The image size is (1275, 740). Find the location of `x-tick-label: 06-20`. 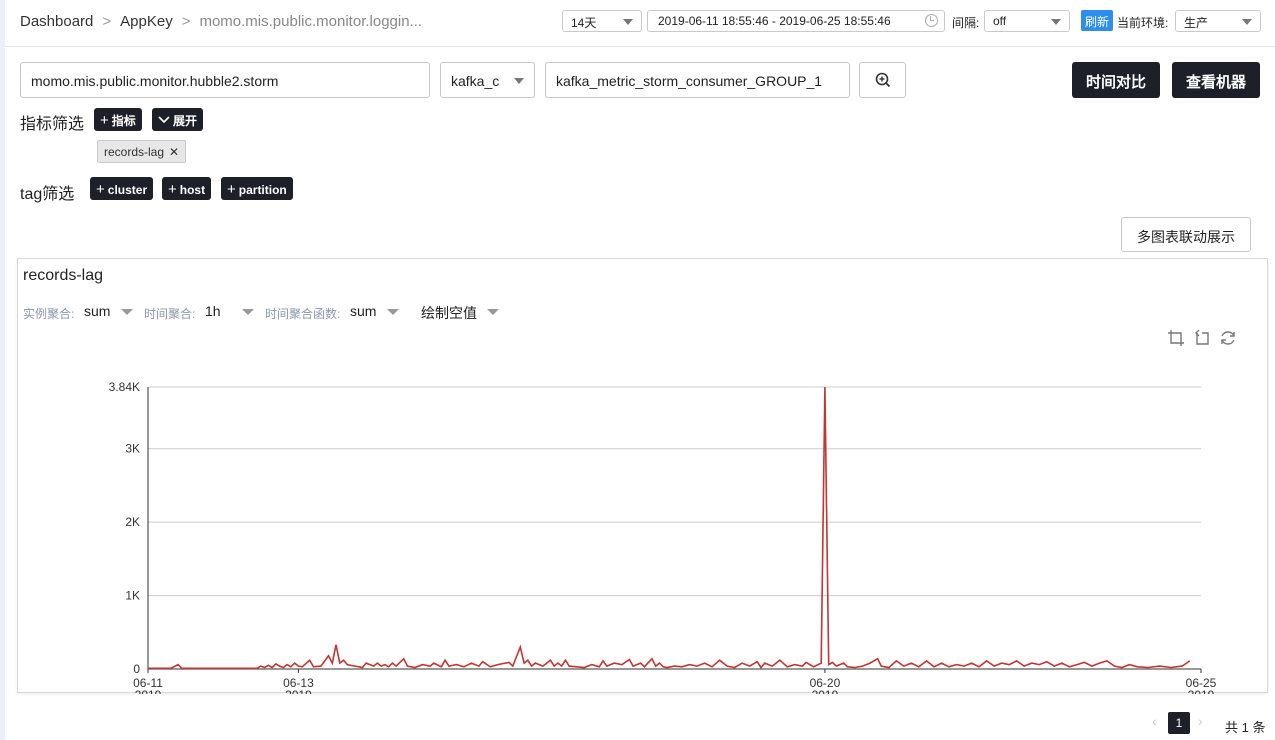

x-tick-label: 06-20 is located at coordinates (825, 683).